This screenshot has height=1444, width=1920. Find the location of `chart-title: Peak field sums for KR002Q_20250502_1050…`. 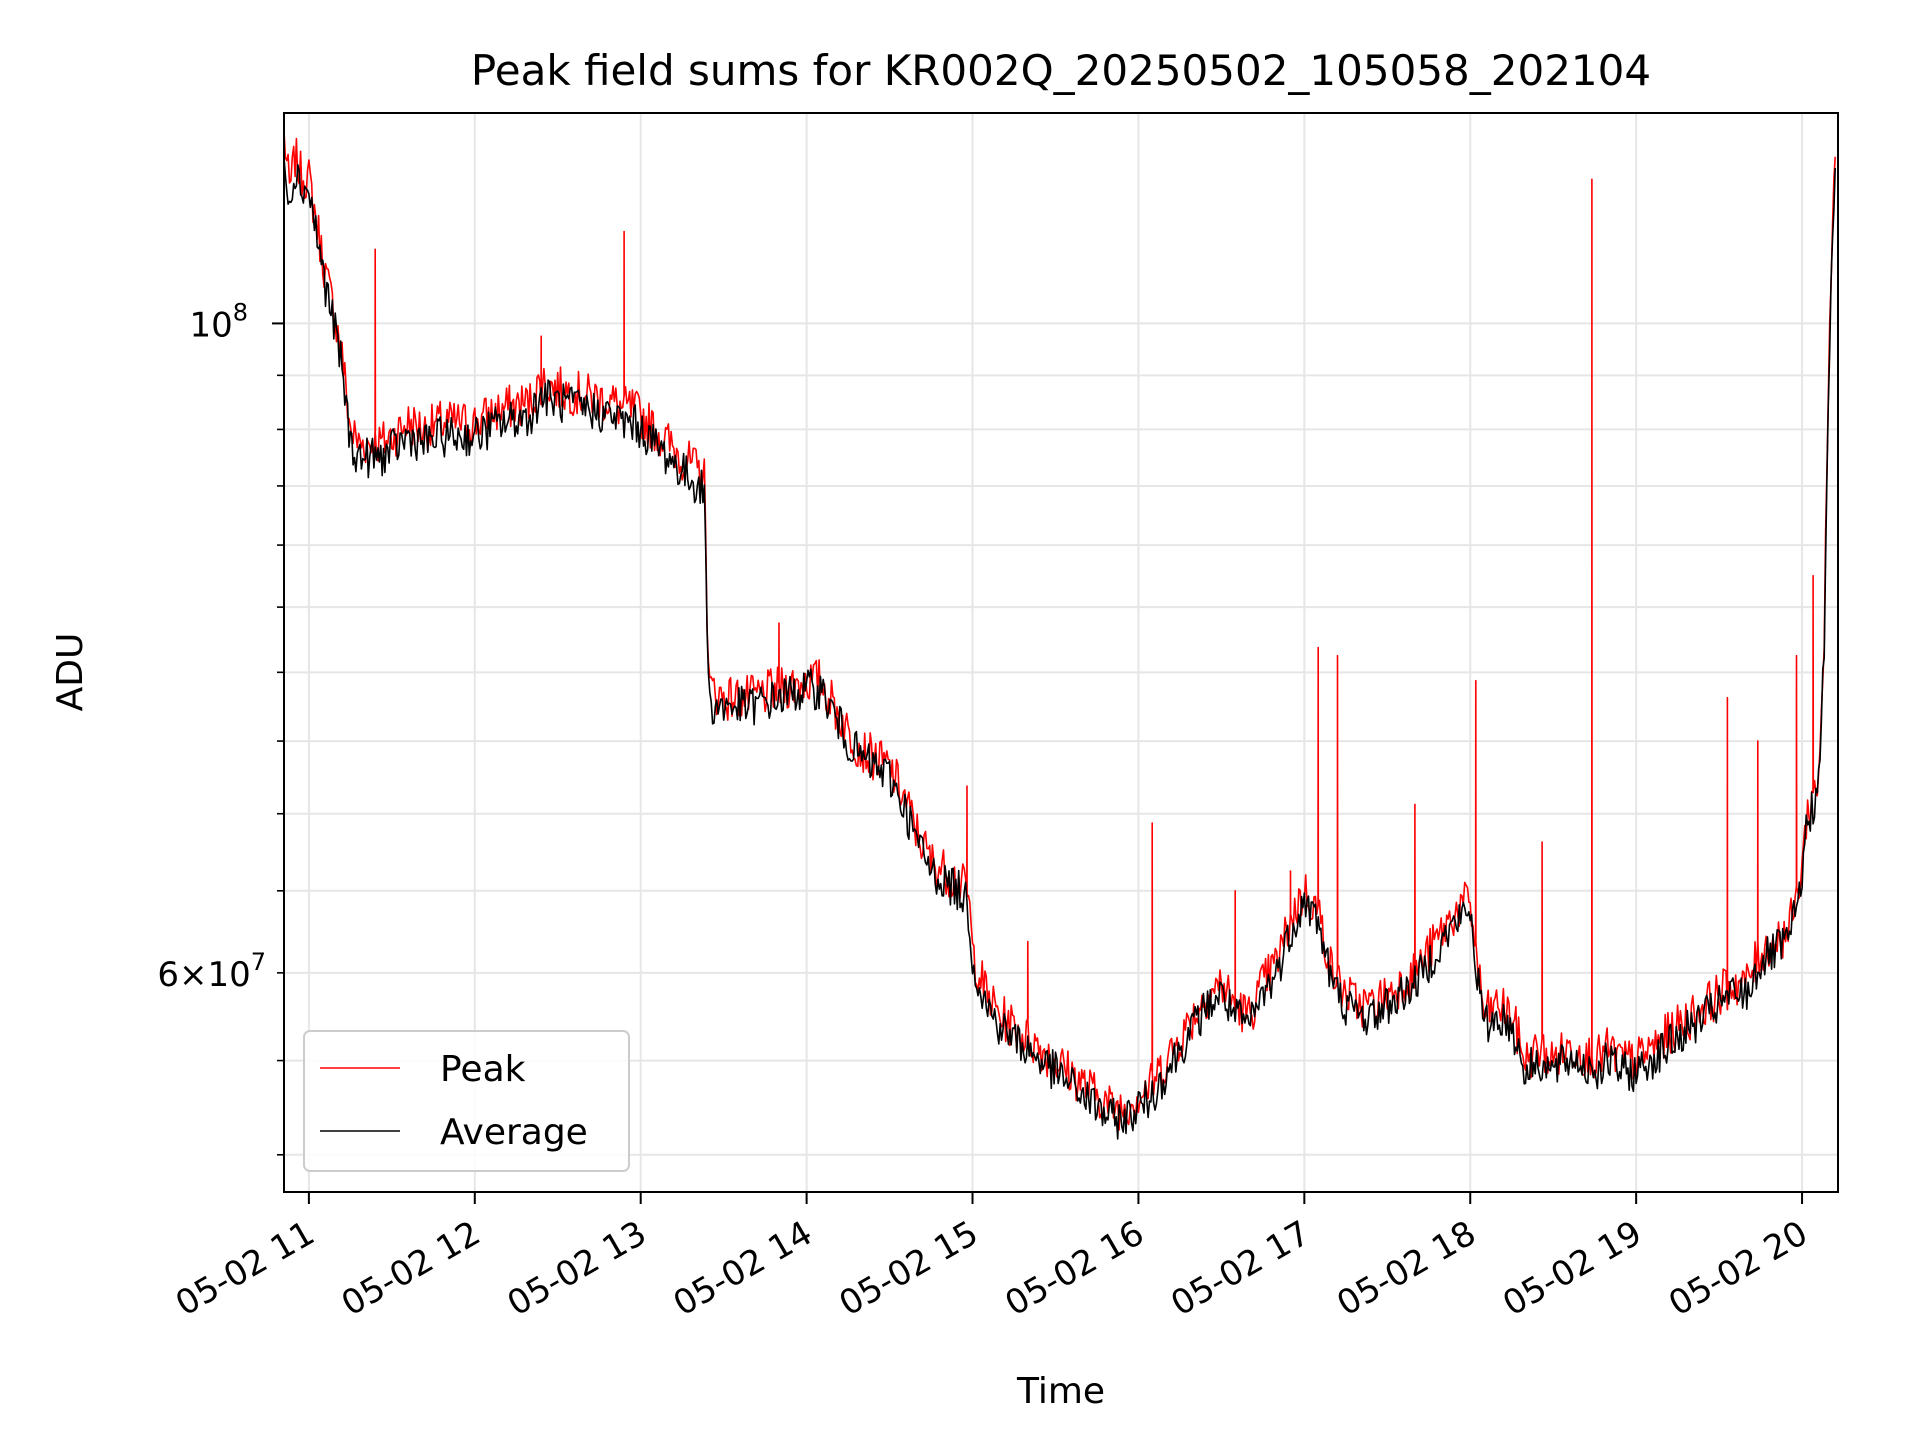

chart-title: Peak field sums for KR002Q_20250502_1050… is located at coordinates (1061, 70).